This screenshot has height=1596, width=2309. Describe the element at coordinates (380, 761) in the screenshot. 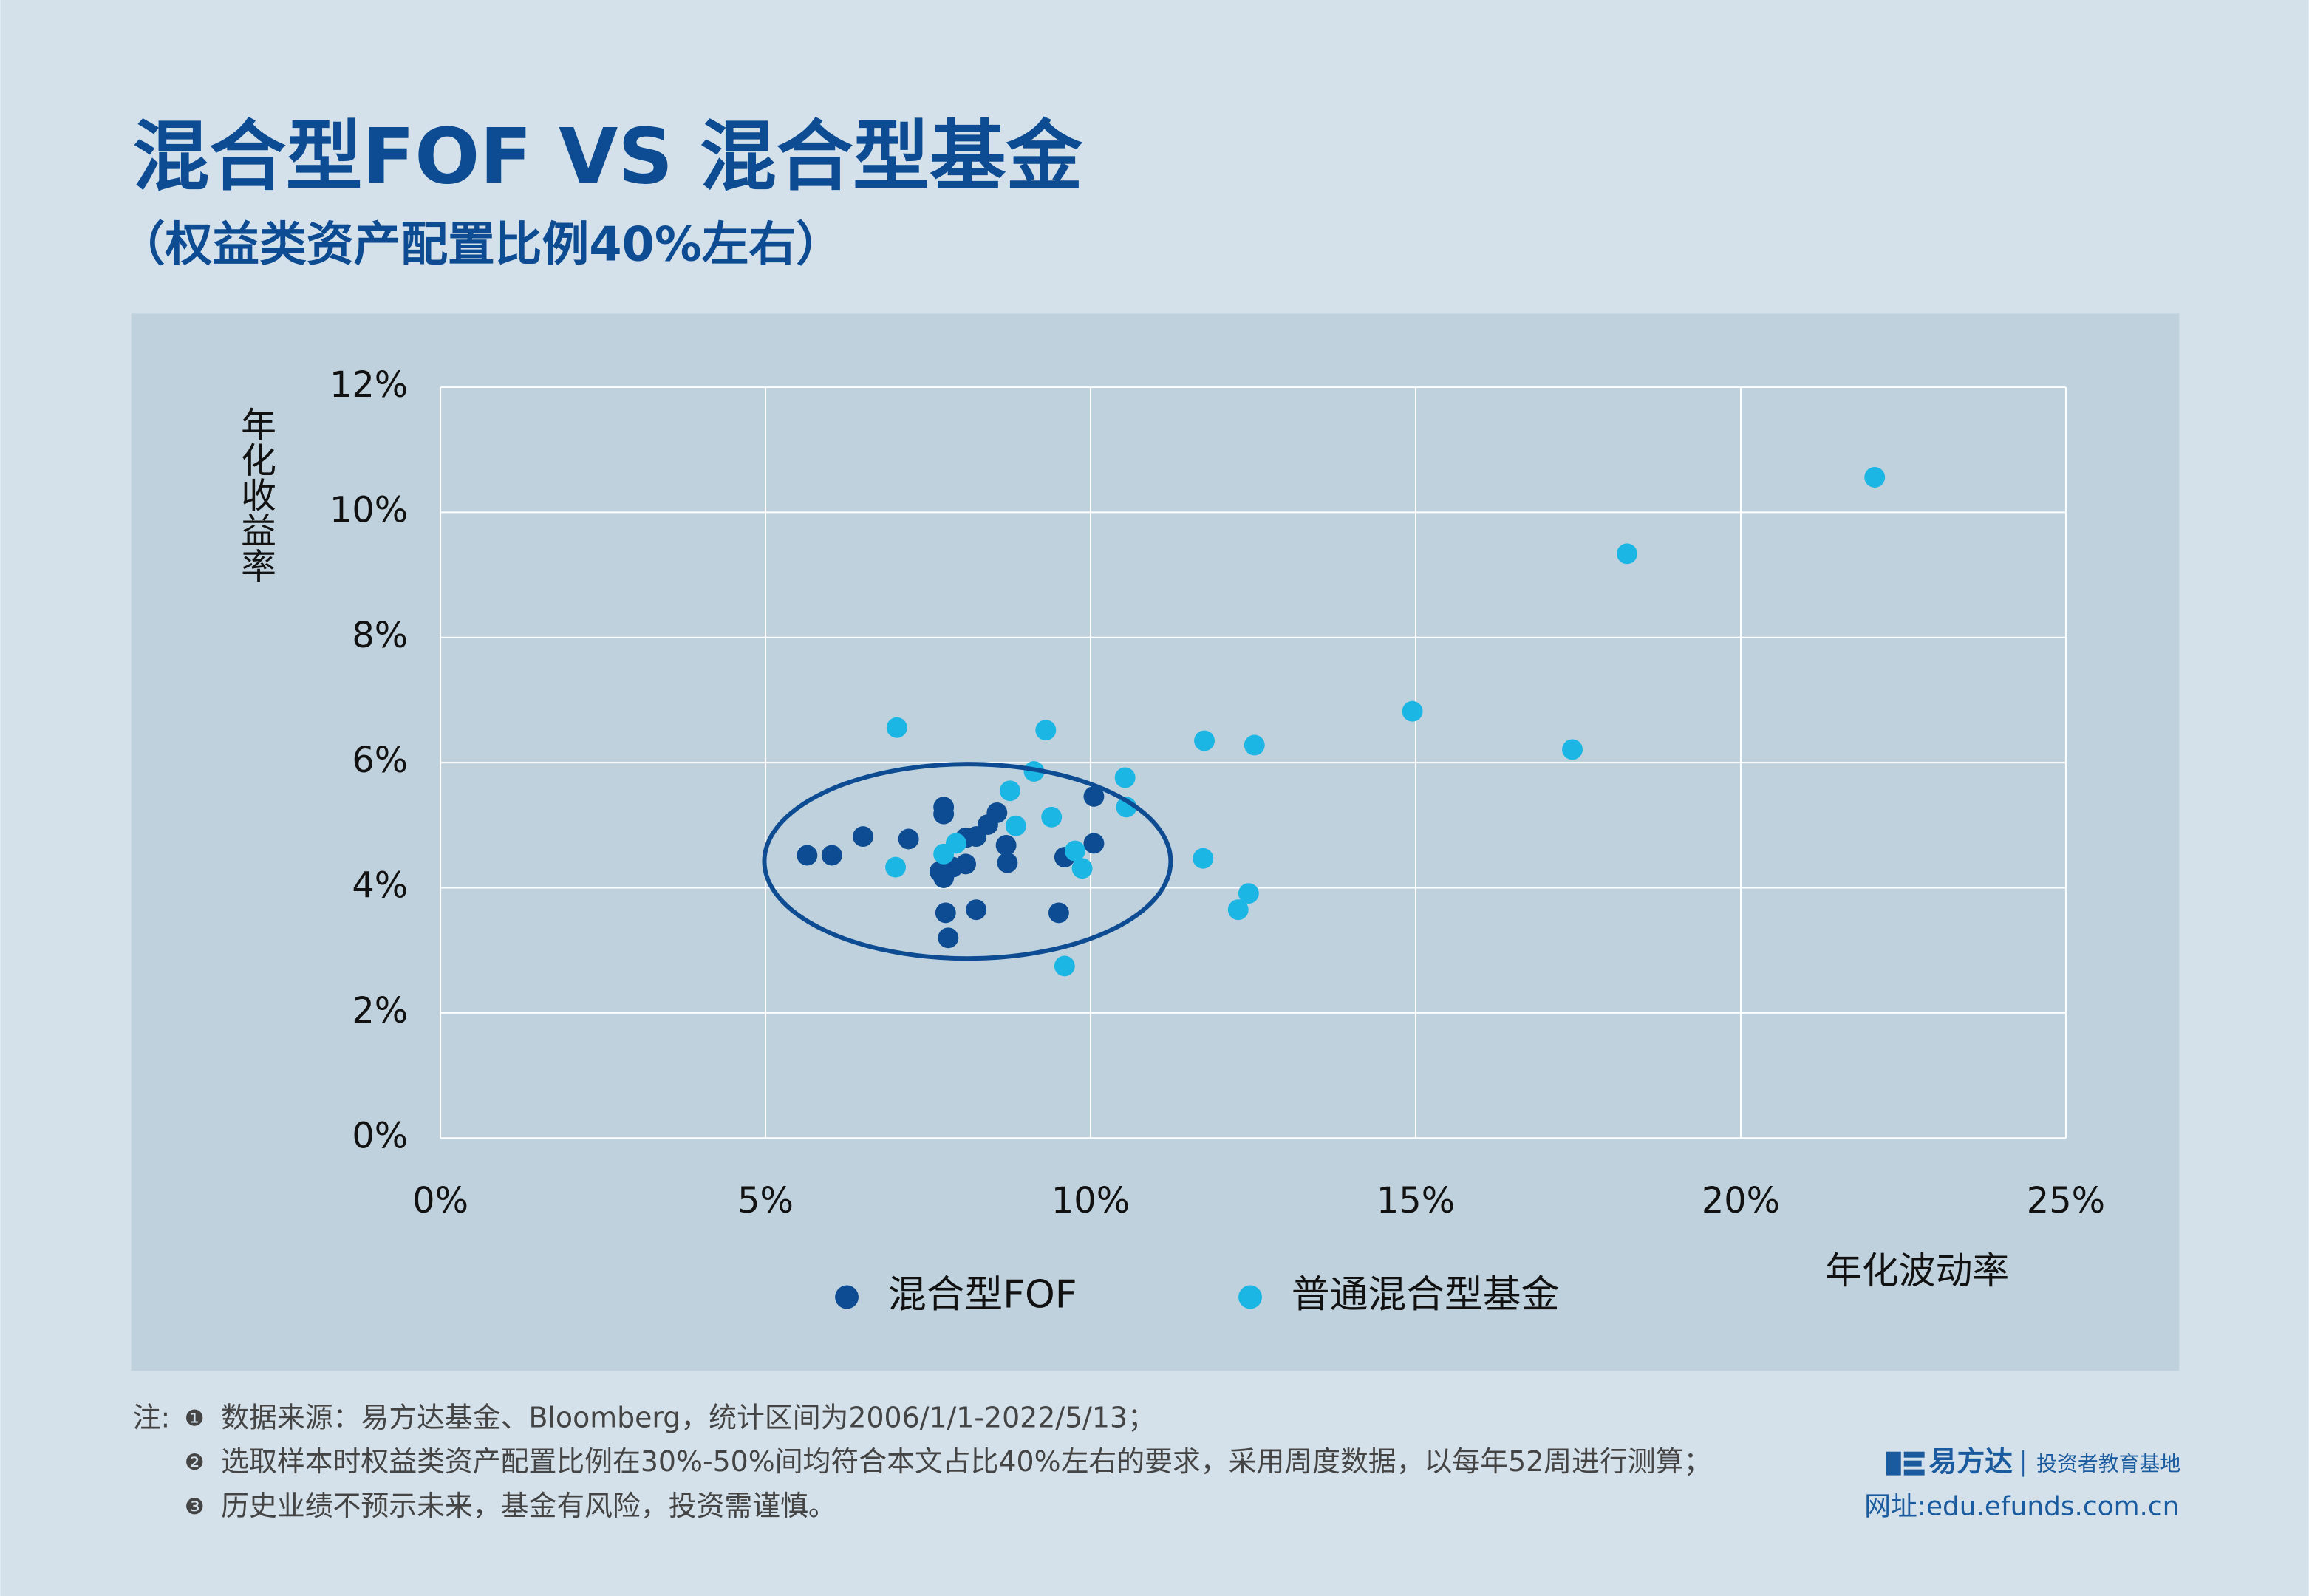

I see `y-tick-label: 6%` at that location.